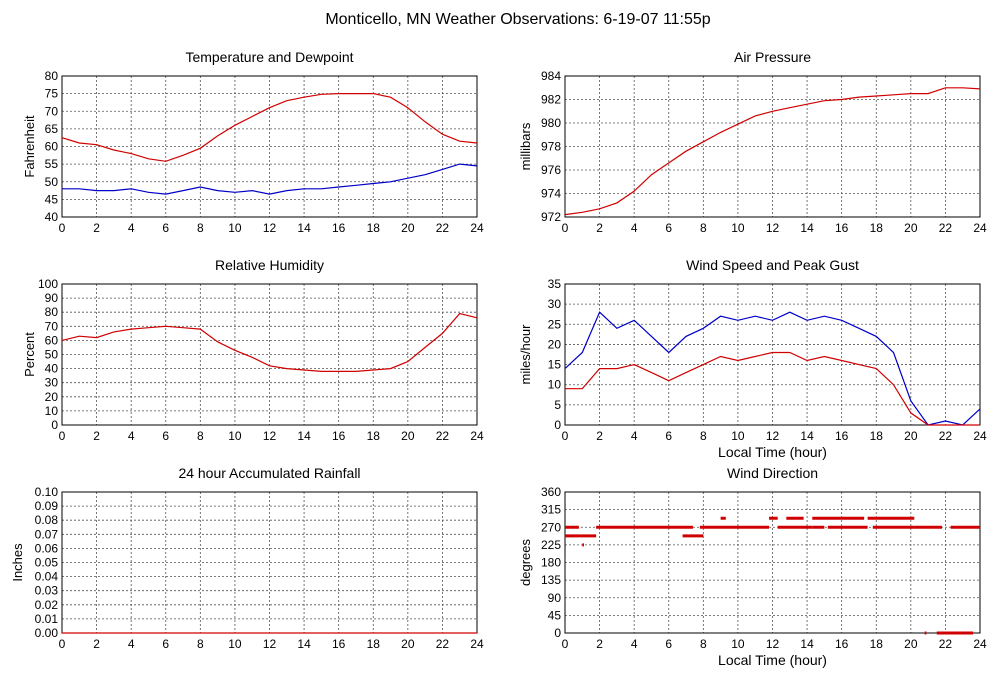 This screenshot has width=1000, height=685. What do you see at coordinates (47, 492) in the screenshot?
I see `y-tick-label: 0.10` at bounding box center [47, 492].